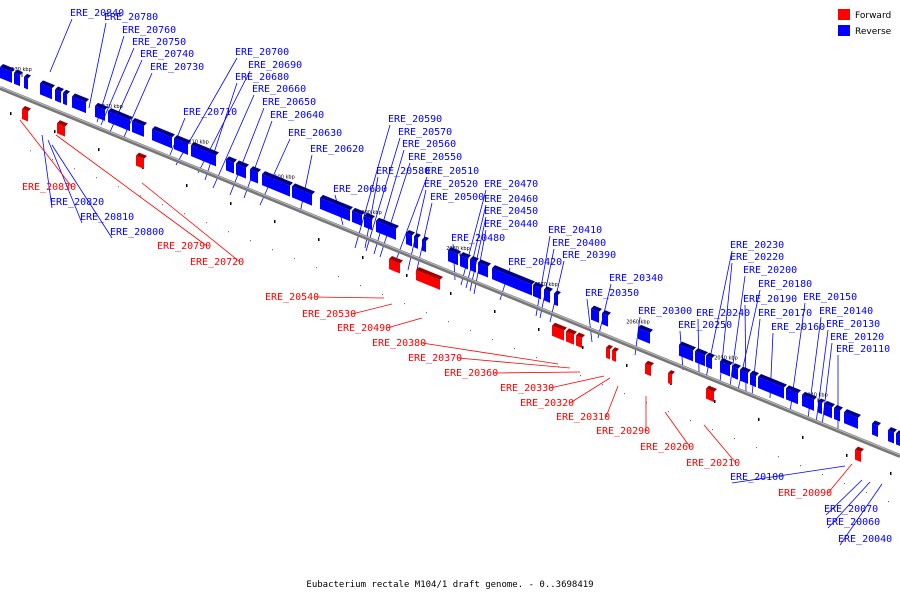  I want to click on reverse-gene-label: ERE_20040, so click(865, 539).